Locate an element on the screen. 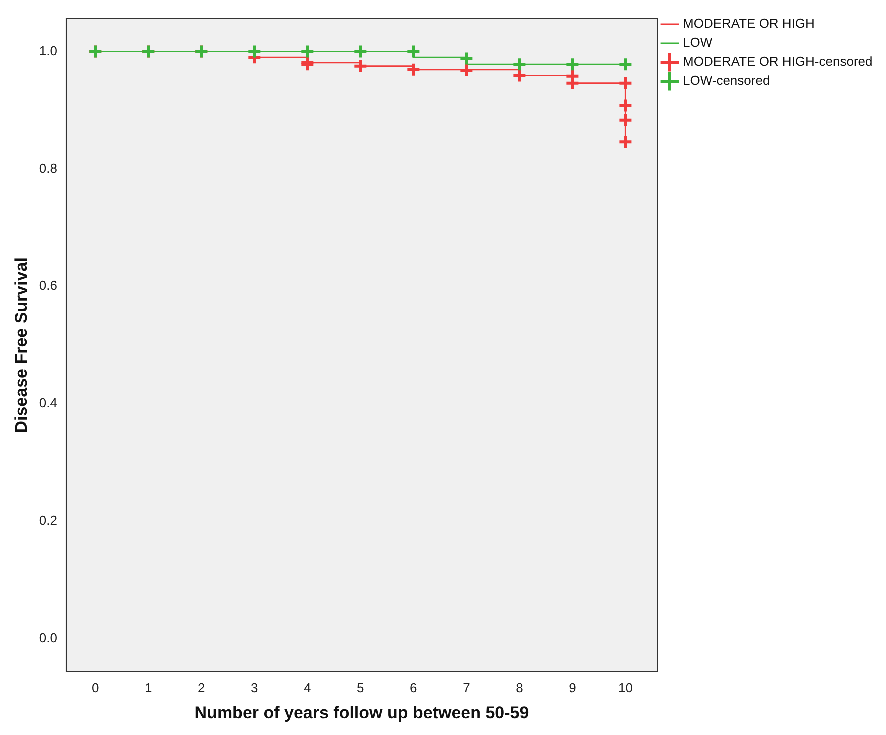 Image resolution: width=886 pixels, height=735 pixels. x-axis-title: Number of years follow up between 50-59 is located at coordinates (362, 712).